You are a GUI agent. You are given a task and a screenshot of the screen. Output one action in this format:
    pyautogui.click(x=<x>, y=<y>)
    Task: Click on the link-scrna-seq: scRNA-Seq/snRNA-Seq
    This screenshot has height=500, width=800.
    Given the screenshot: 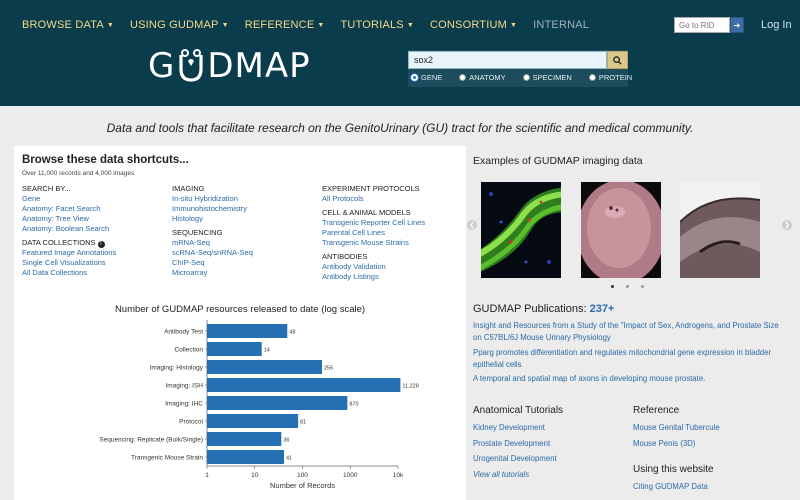 What is the action you would take?
    pyautogui.click(x=212, y=252)
    